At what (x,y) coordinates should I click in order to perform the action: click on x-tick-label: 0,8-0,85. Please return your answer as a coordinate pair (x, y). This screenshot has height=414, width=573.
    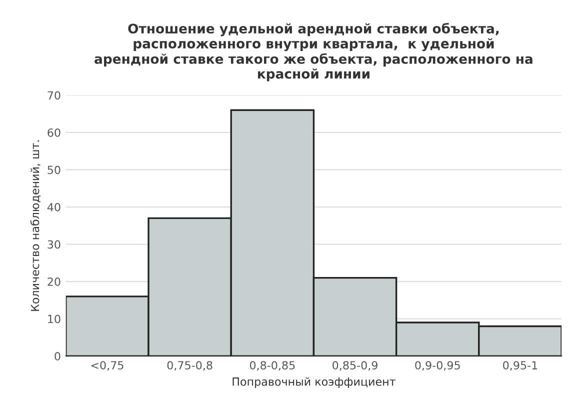
    Looking at the image, I should click on (272, 366).